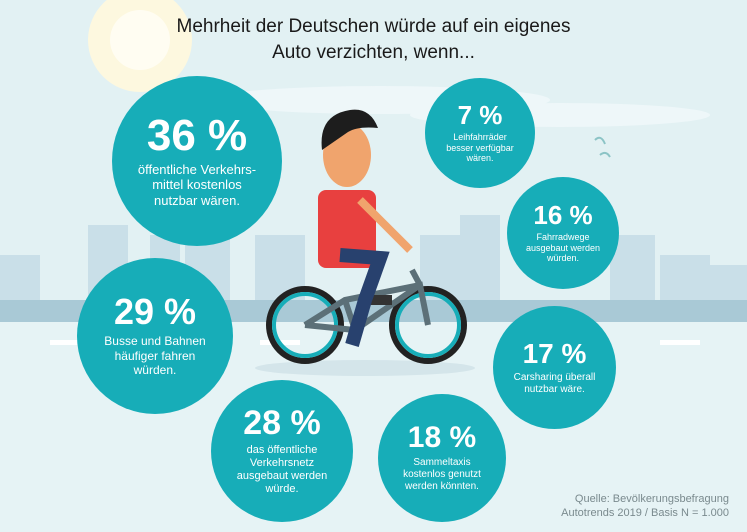 The width and height of the screenshot is (747, 532). What do you see at coordinates (602, 147) in the screenshot?
I see `bird-icon` at bounding box center [602, 147].